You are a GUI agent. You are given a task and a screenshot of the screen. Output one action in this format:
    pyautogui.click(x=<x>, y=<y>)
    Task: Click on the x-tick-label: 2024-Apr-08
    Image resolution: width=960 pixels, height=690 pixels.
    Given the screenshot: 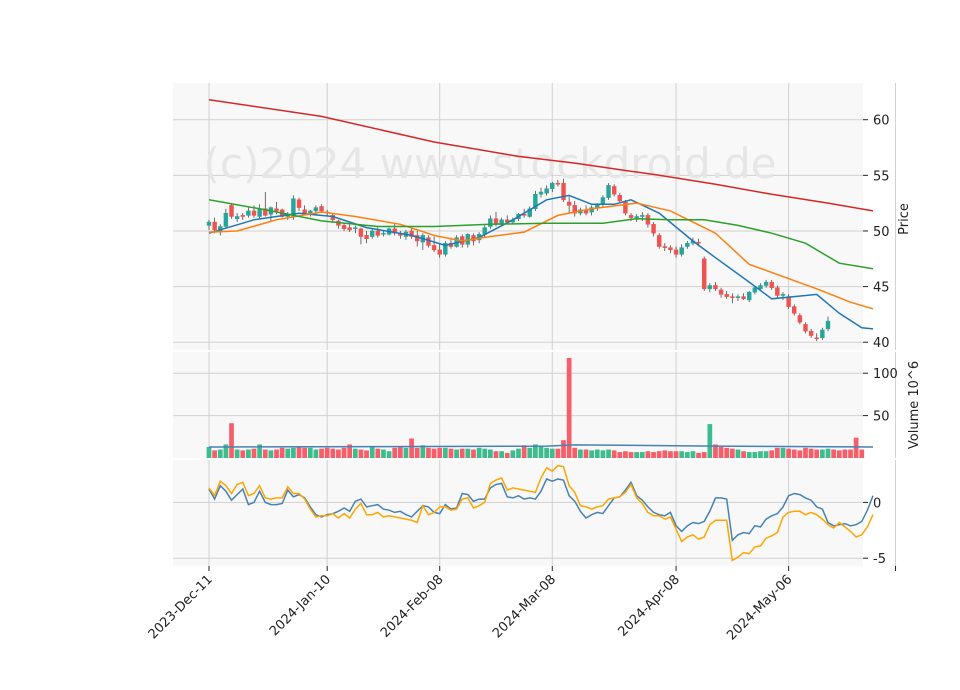 What is the action you would take?
    pyautogui.click(x=648, y=605)
    